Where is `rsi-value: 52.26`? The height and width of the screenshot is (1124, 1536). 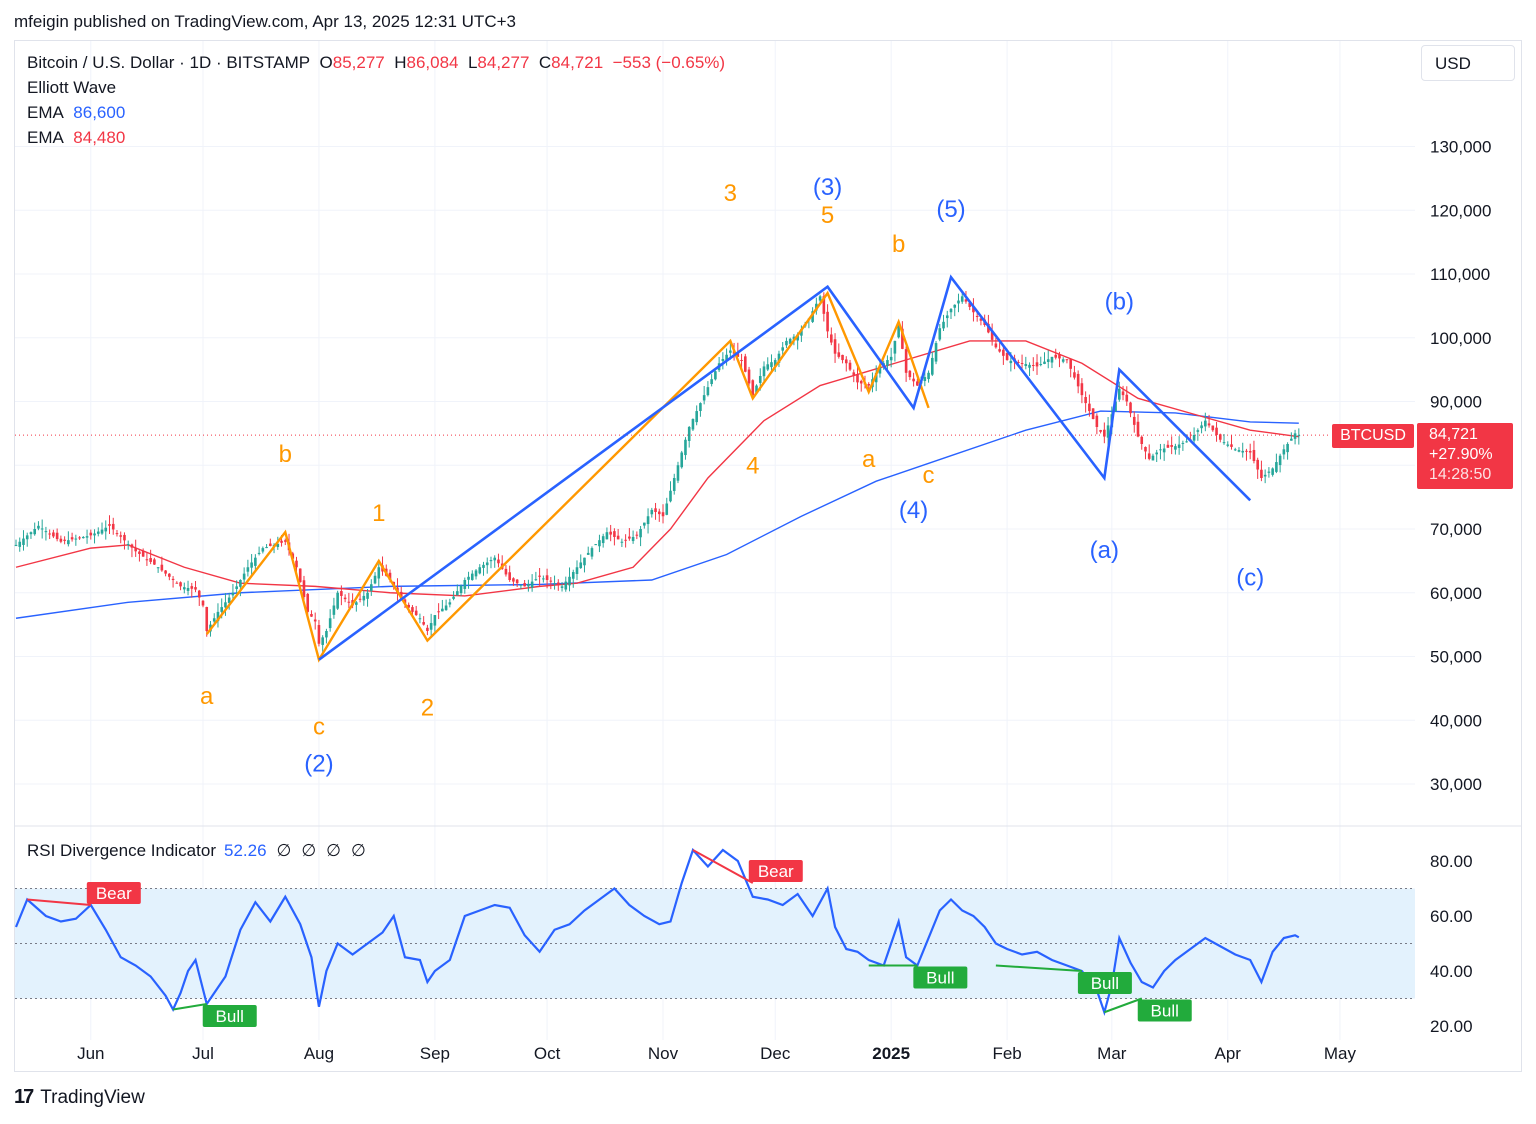
rsi-value: 52.26 is located at coordinates (245, 850).